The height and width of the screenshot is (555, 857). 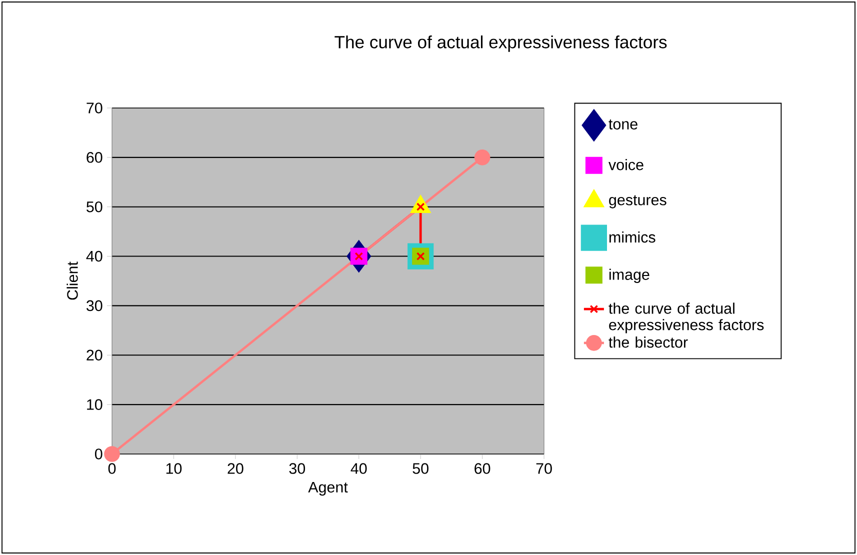 What do you see at coordinates (236, 468) in the screenshot?
I see `x-tick-label: 20` at bounding box center [236, 468].